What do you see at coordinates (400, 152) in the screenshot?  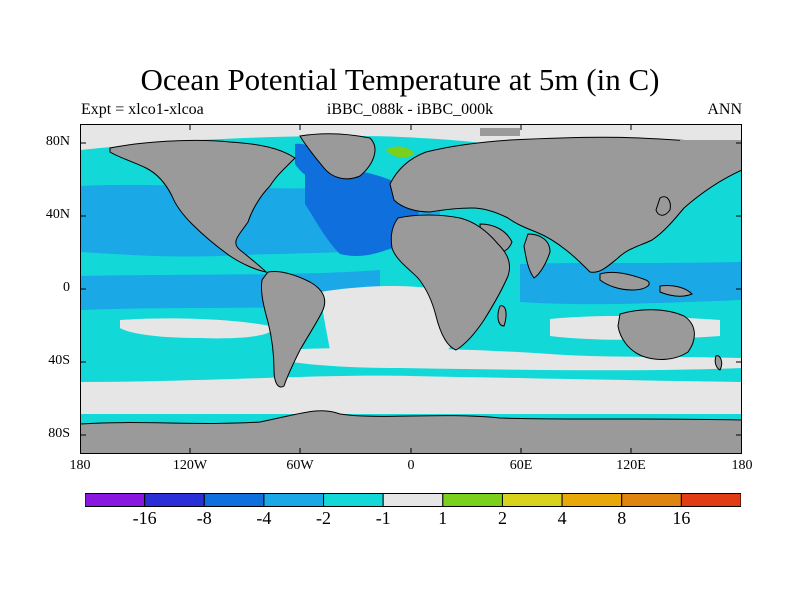 I see `ocean-positive-patch` at bounding box center [400, 152].